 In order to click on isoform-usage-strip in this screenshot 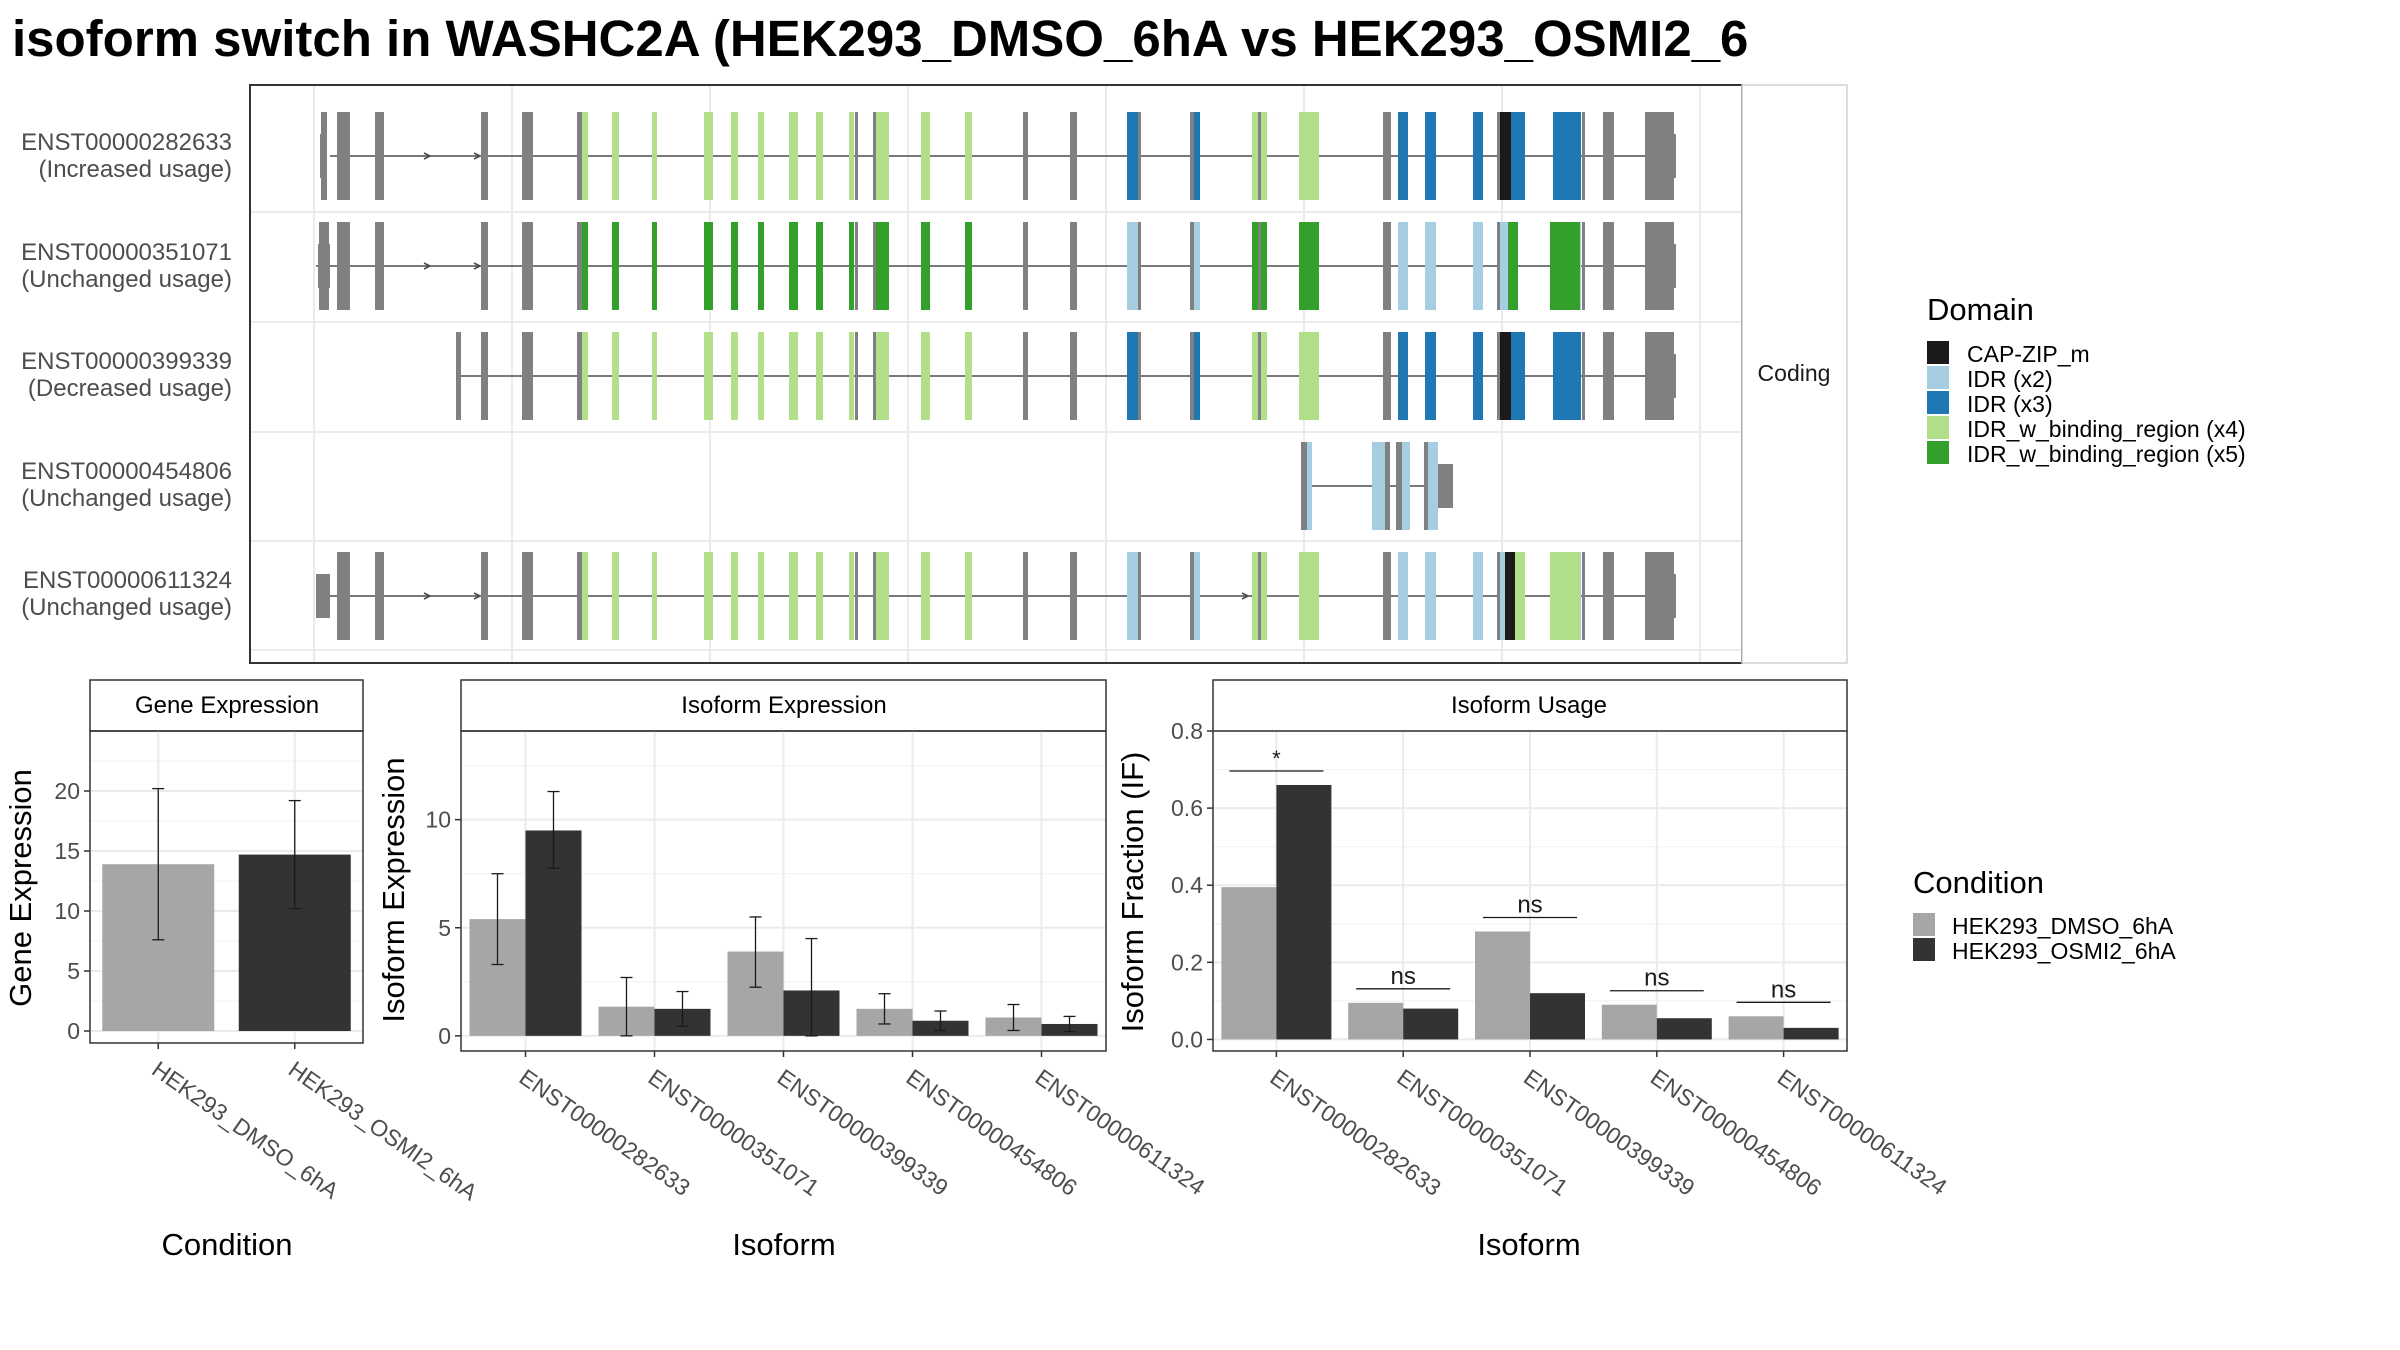, I will do `click(1530, 705)`.